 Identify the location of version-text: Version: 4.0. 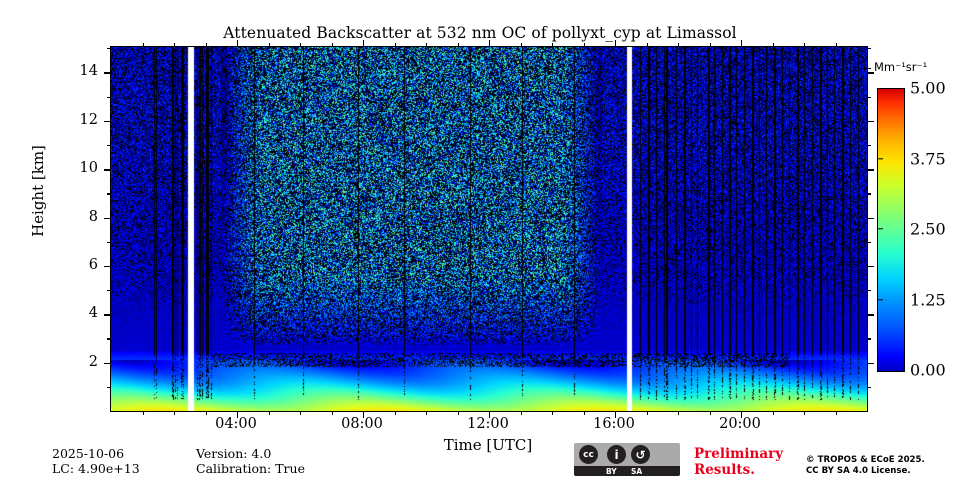
(234, 453).